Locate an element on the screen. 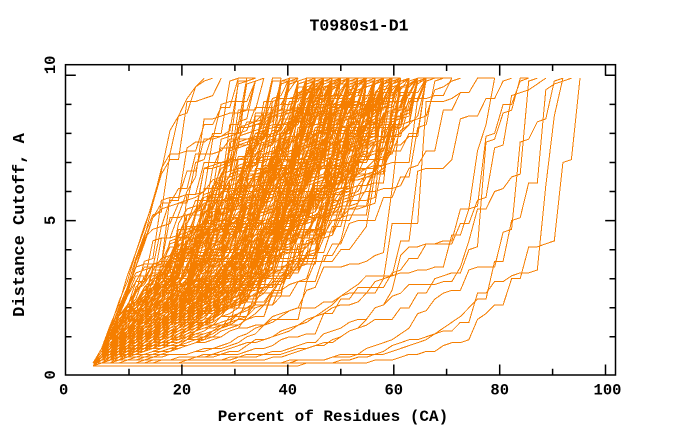  svg-text: 40 is located at coordinates (287, 390).